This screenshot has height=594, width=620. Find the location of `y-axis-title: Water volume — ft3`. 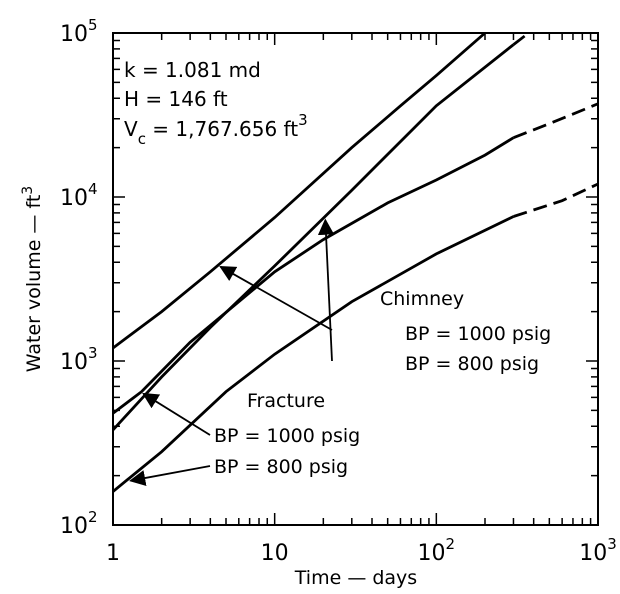

y-axis-title: Water volume — ft3 is located at coordinates (32, 279).